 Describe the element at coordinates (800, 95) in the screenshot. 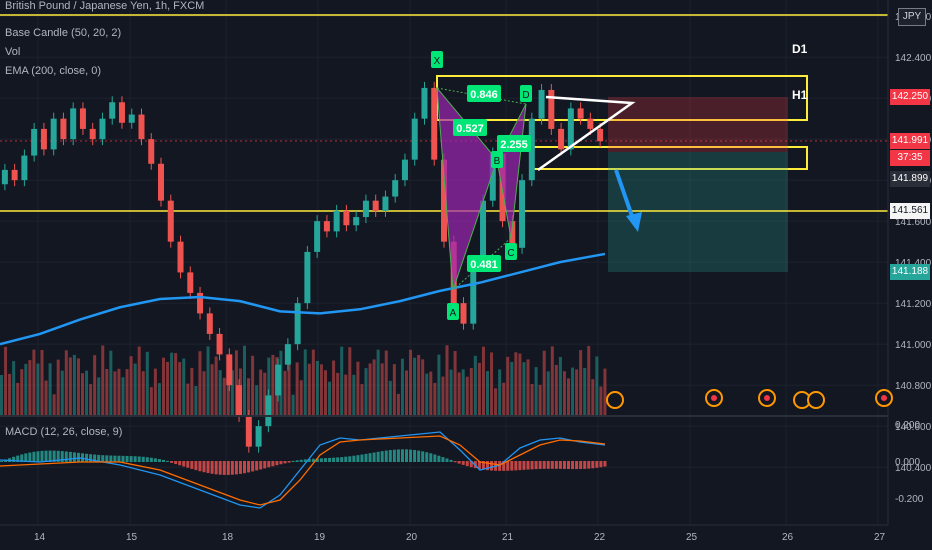

I see `timeframe-label-h1: H1` at that location.